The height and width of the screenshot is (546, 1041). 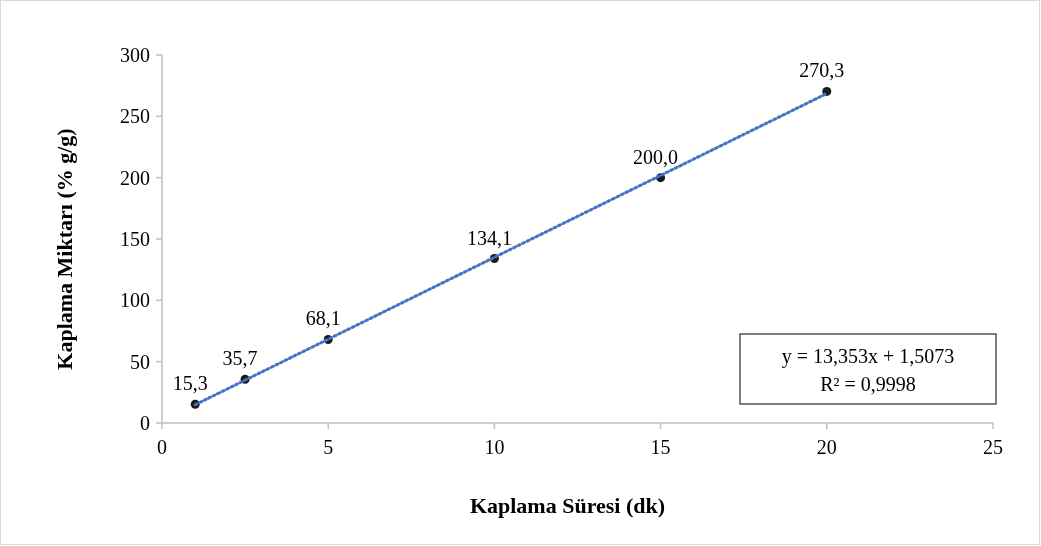 I want to click on y-tick-label: 0, so click(x=145, y=423).